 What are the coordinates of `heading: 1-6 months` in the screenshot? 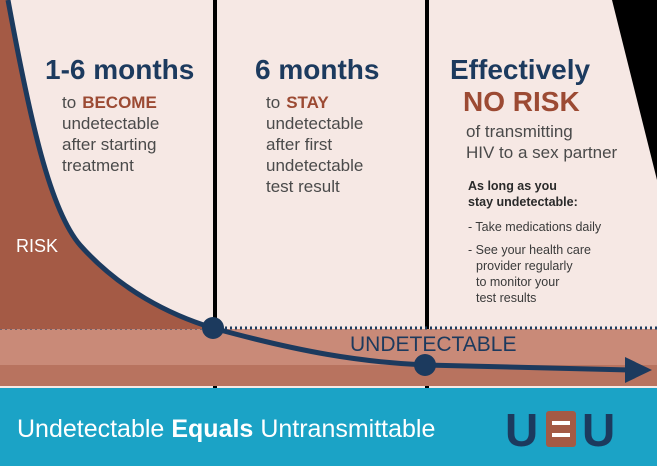 It's located at (119, 69).